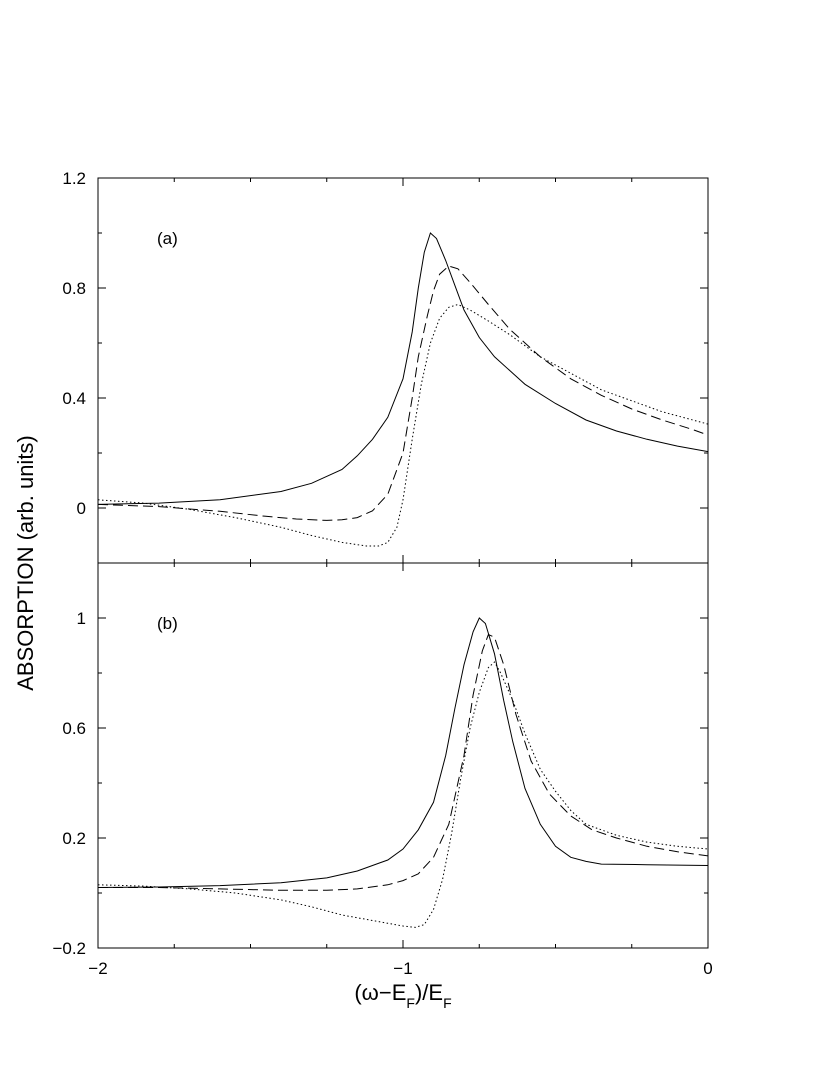 The height and width of the screenshot is (1075, 830). Describe the element at coordinates (69, 948) in the screenshot. I see `y-tick-label: −0.2` at that location.